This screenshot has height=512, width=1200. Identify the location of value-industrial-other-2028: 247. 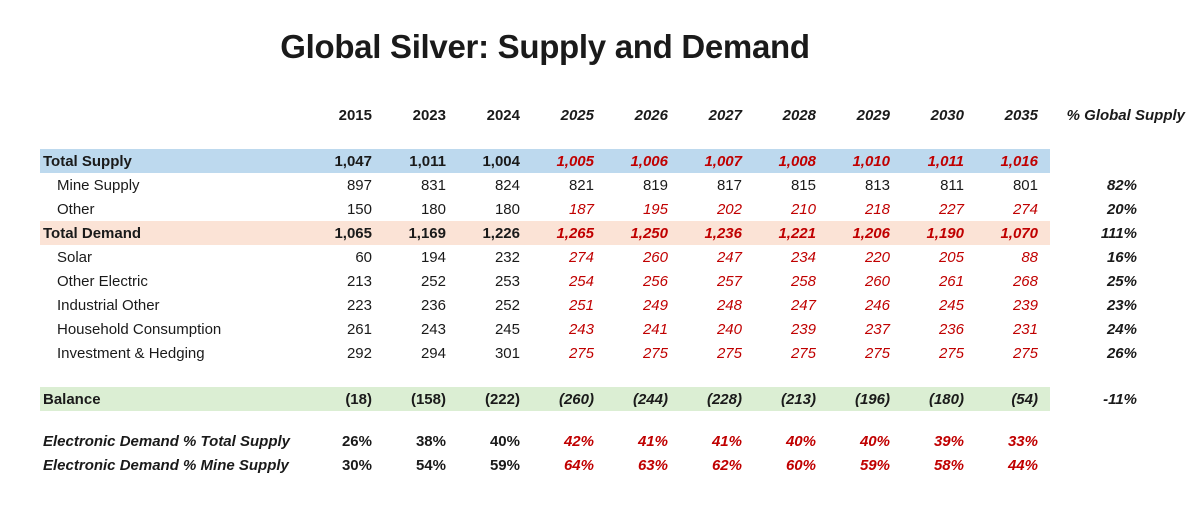
(803, 305).